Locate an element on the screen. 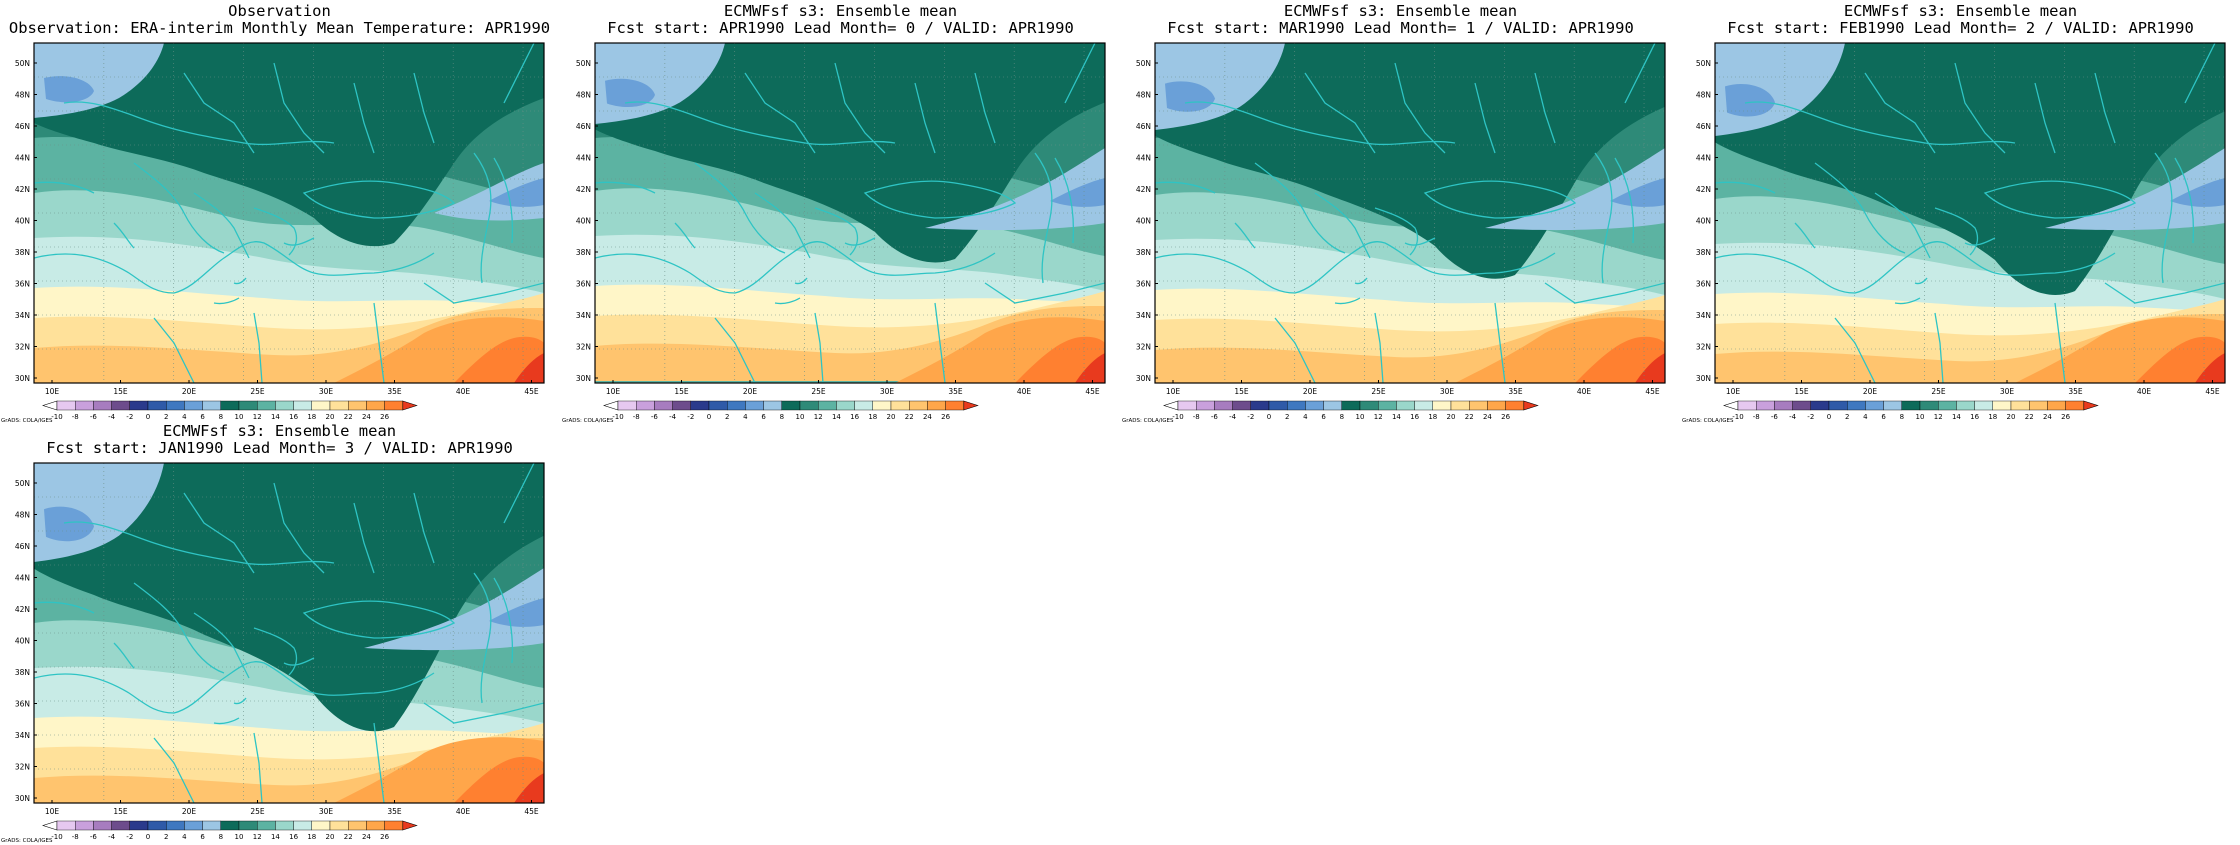 The height and width of the screenshot is (845, 2240). colorbar-label: 26 is located at coordinates (945, 417).